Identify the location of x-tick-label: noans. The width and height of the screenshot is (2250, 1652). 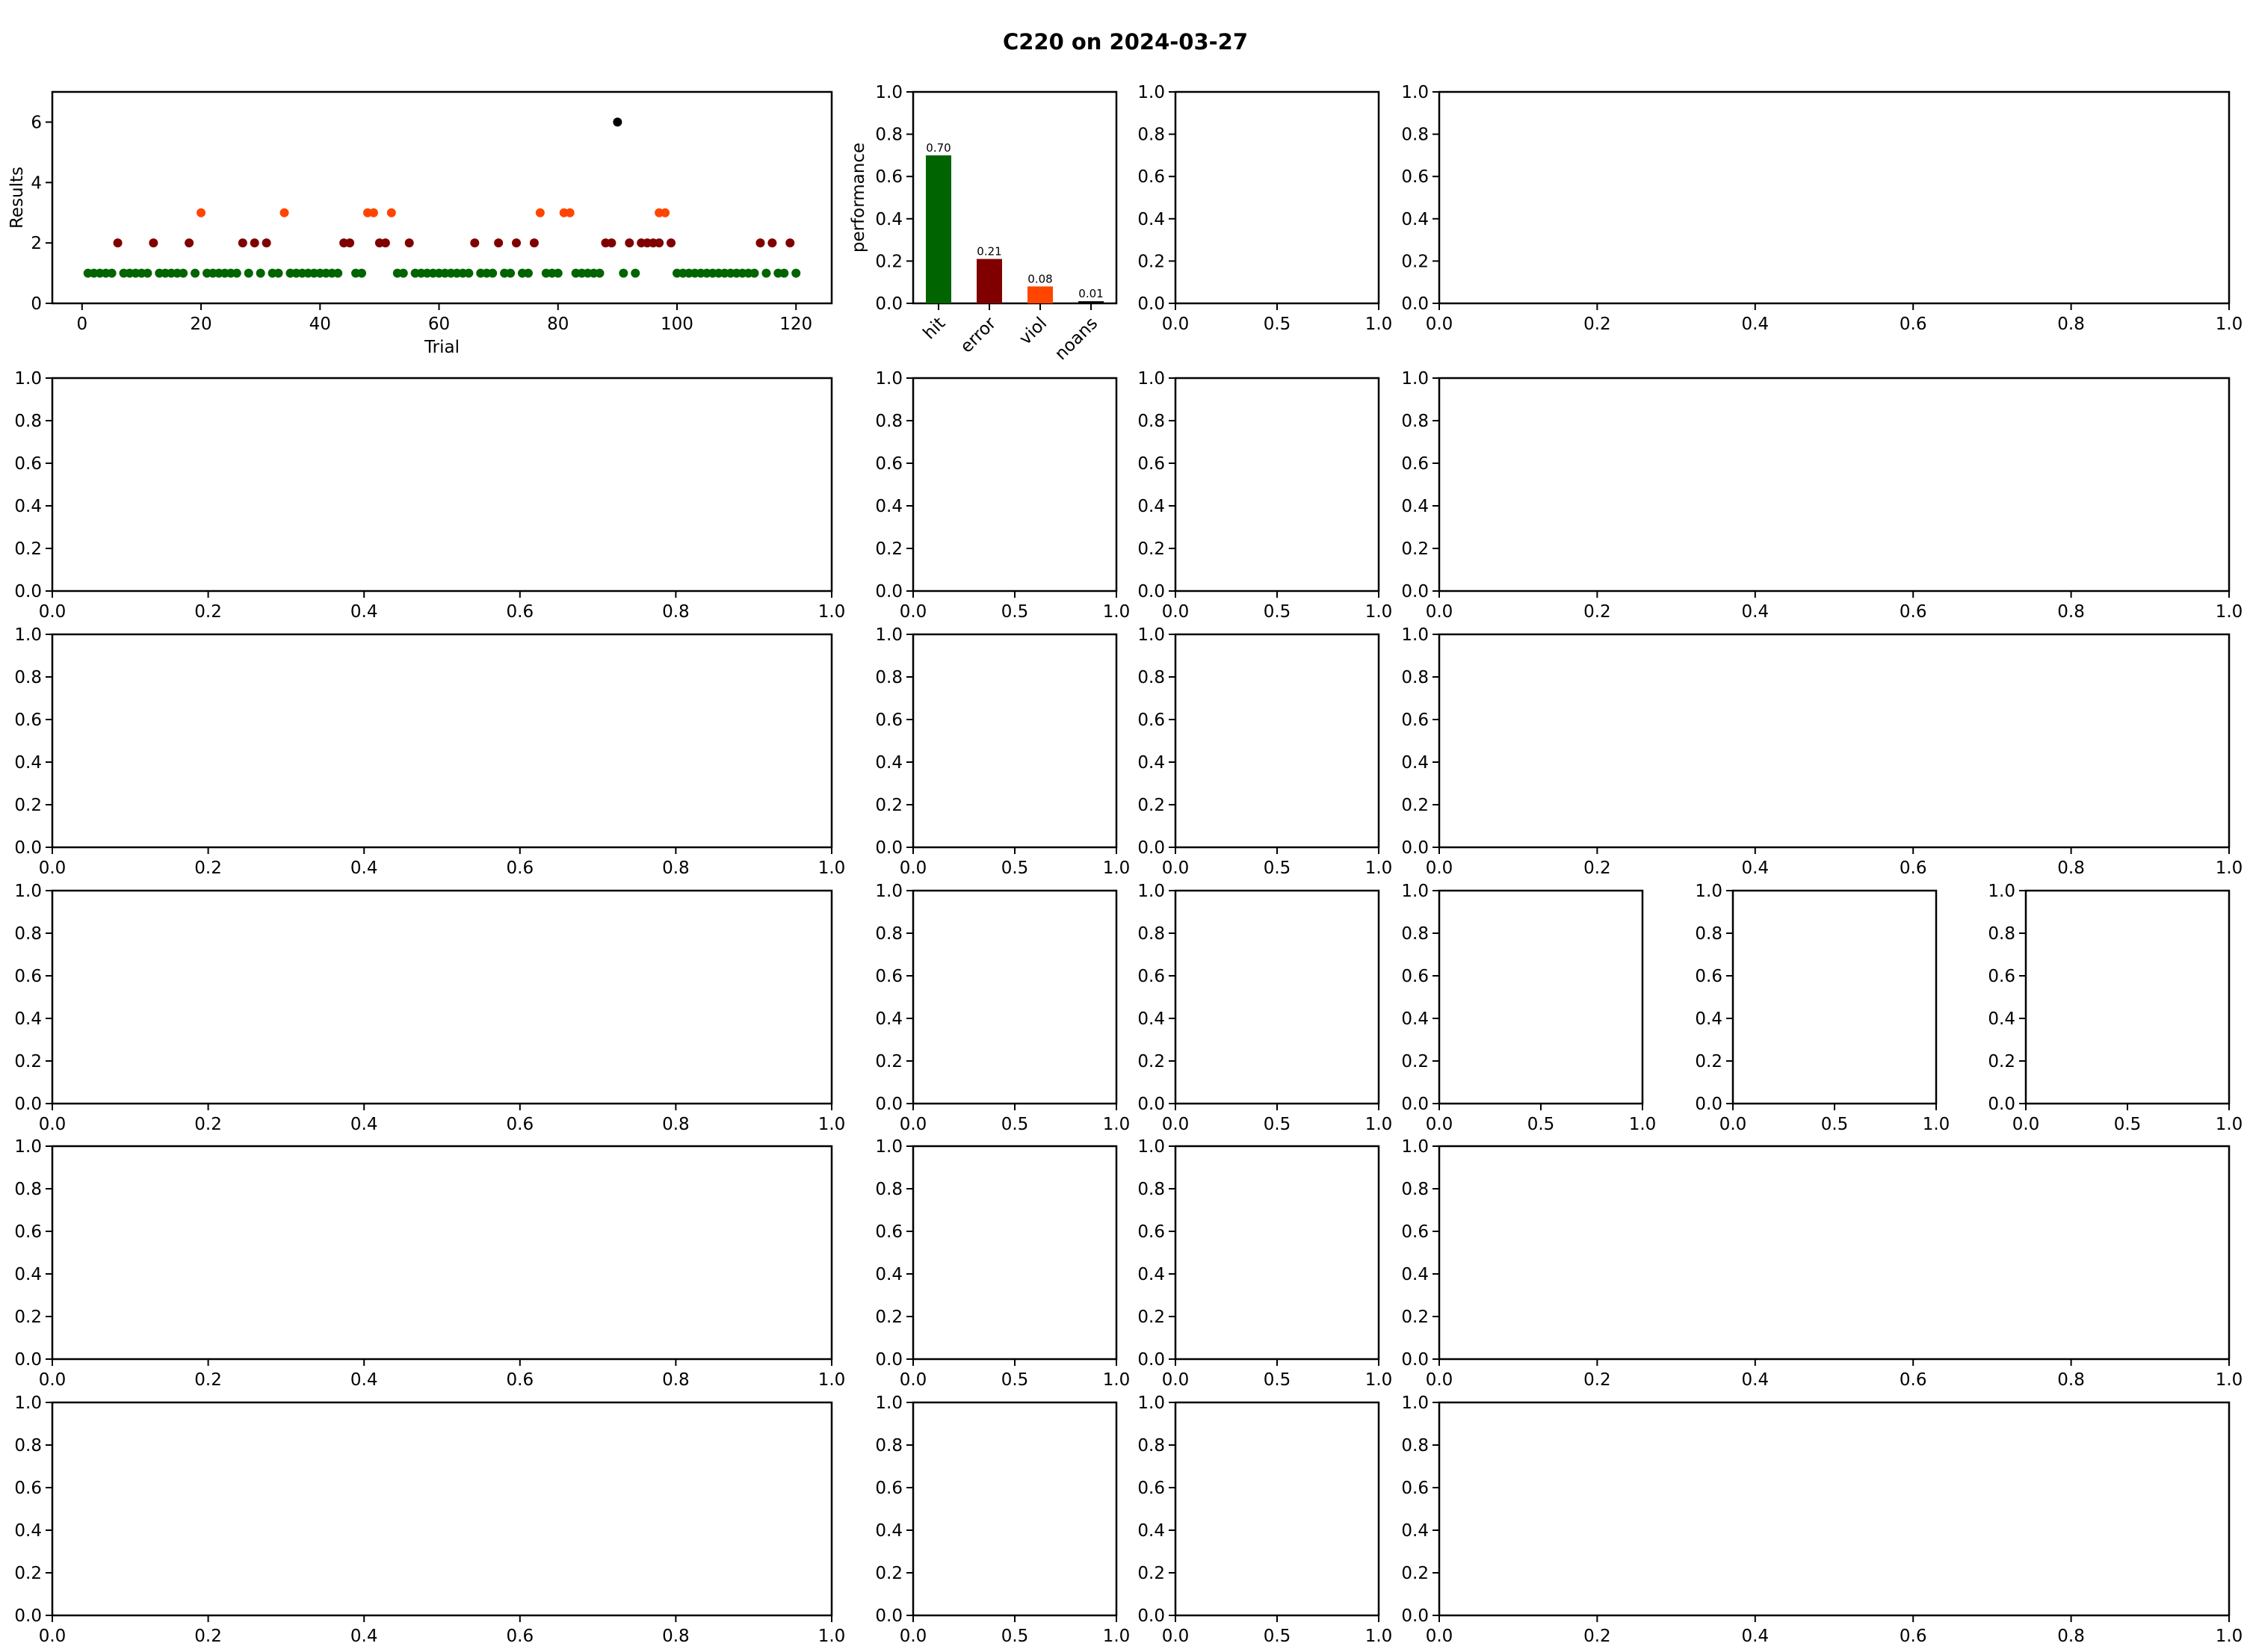
(1076, 339).